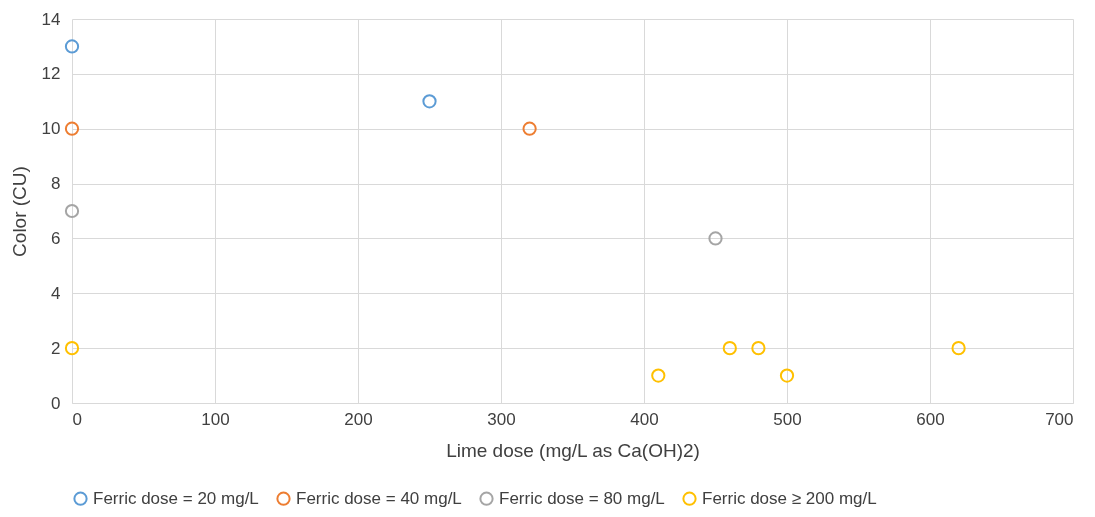  What do you see at coordinates (51, 74) in the screenshot?
I see `y-tick-label: 12` at bounding box center [51, 74].